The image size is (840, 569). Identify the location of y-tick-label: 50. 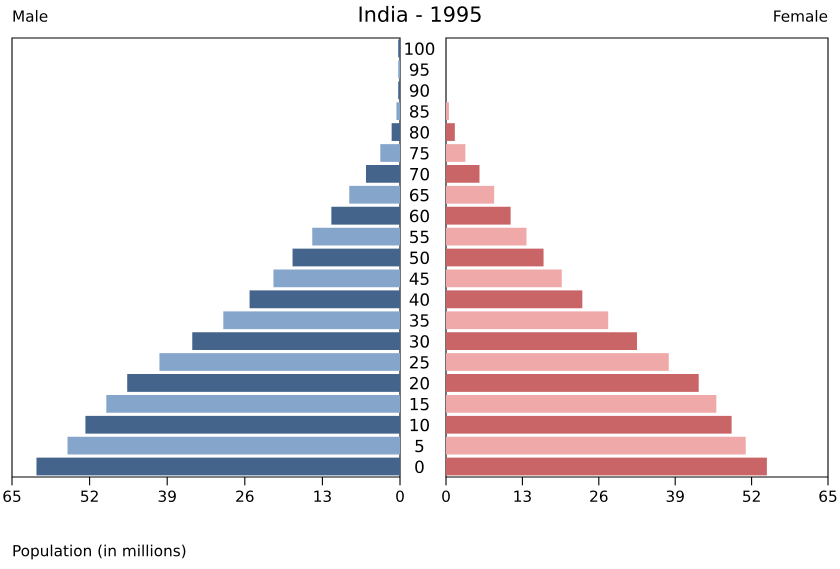
(419, 257).